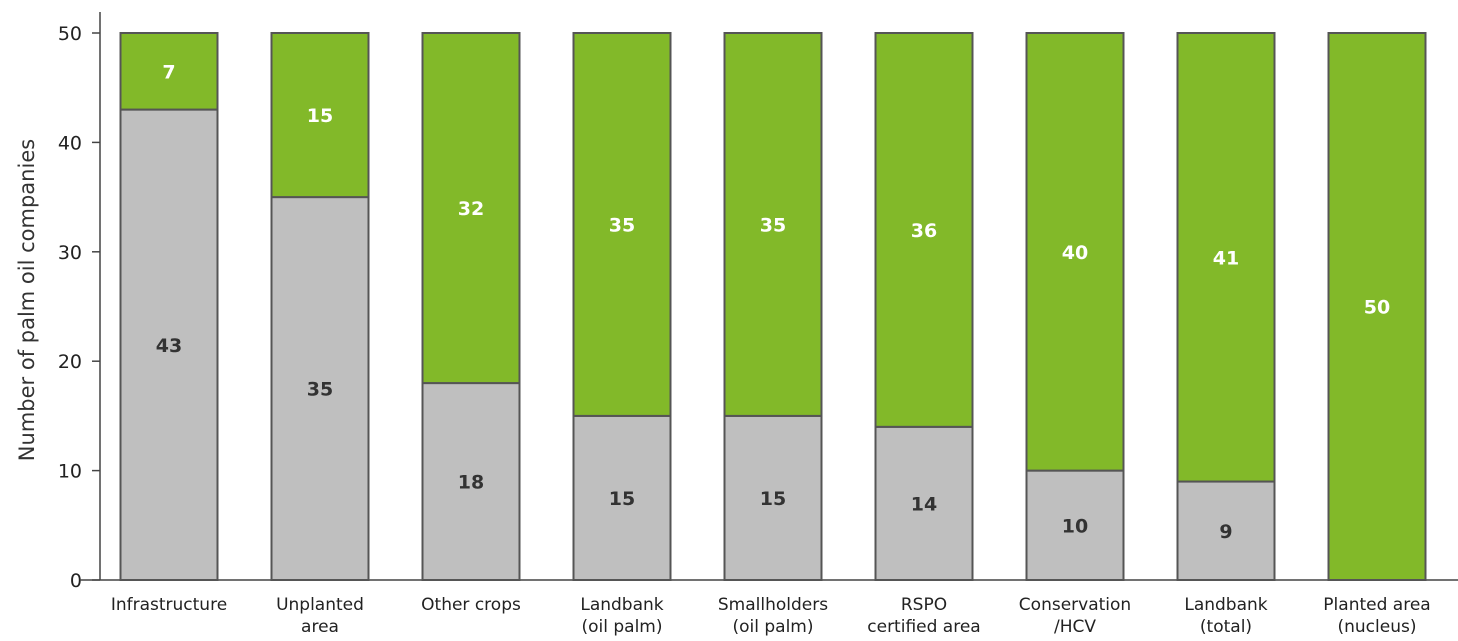  Describe the element at coordinates (923, 616) in the screenshot. I see `x-tick-label: RSPO certified area` at that location.